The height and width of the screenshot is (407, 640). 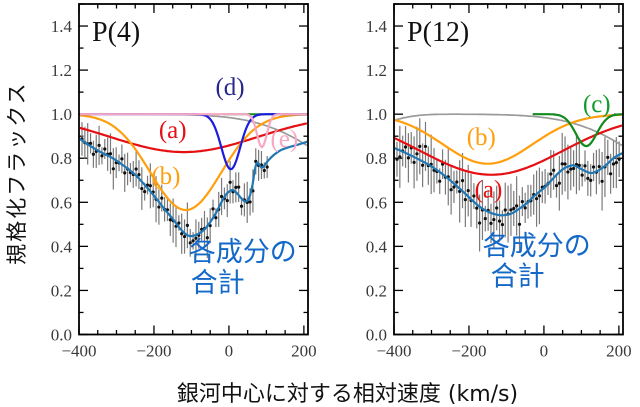 What do you see at coordinates (347, 394) in the screenshot?
I see `x-axis-label: 銀河中心に対する相対速度 (km/s)` at bounding box center [347, 394].